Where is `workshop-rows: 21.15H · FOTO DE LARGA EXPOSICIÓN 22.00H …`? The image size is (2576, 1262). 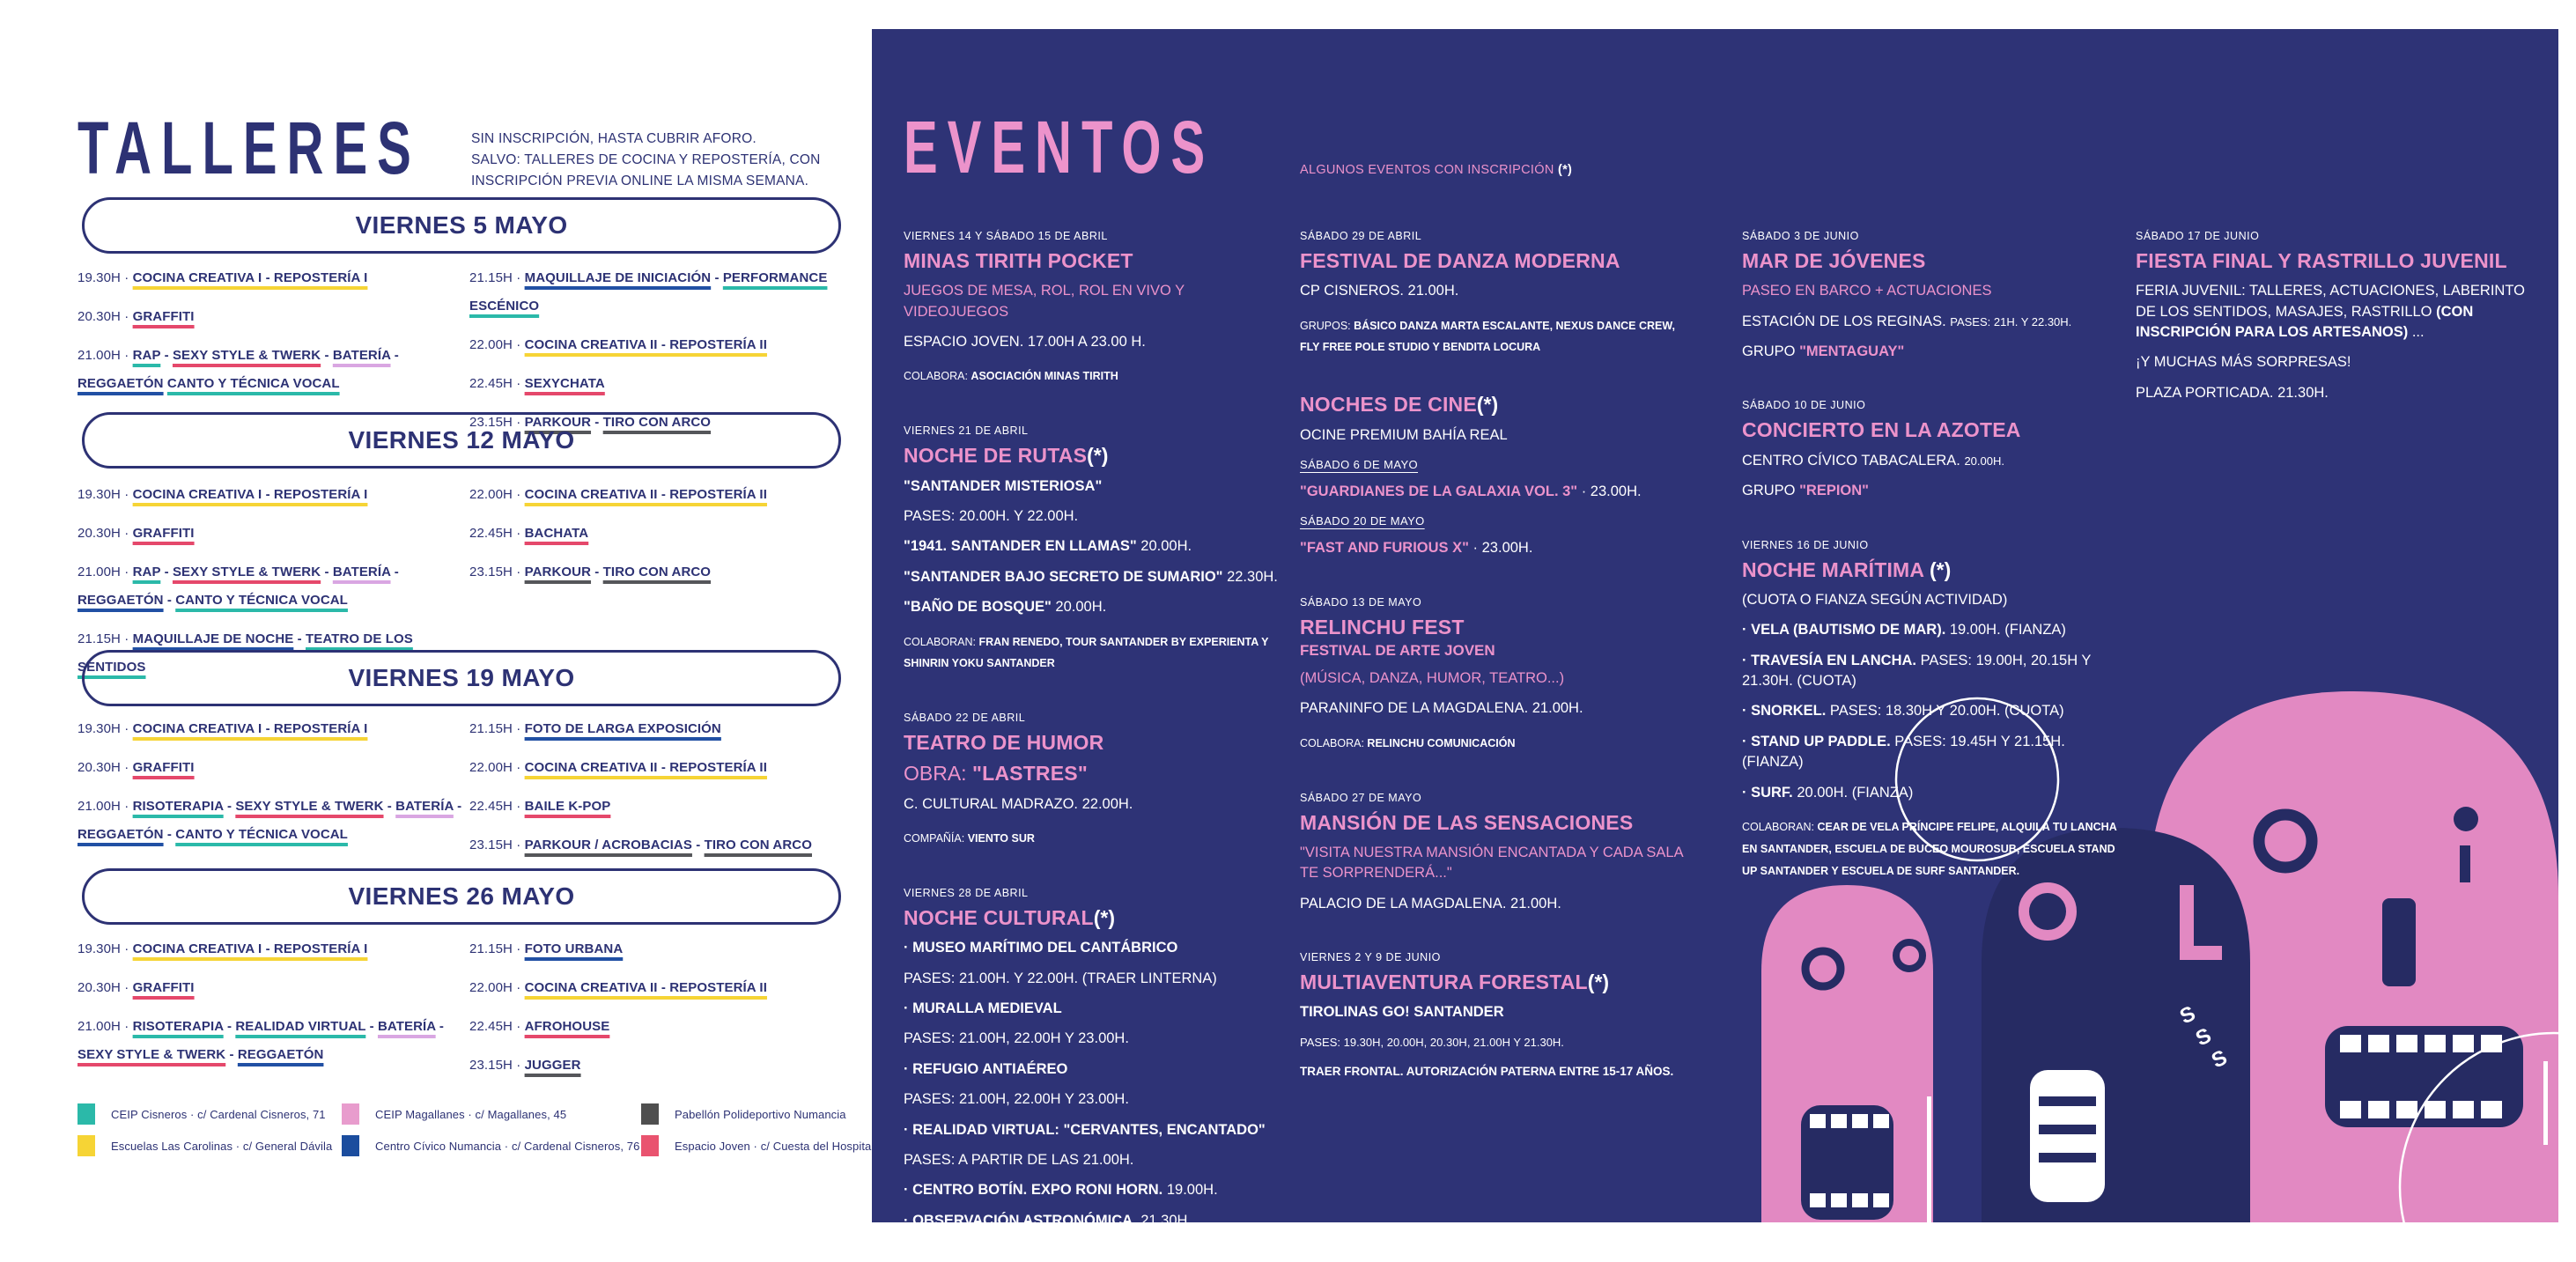 workshop-rows: 21.15H · FOTO DE LARGA EXPOSICIÓN 22.00H … is located at coordinates (658, 792).